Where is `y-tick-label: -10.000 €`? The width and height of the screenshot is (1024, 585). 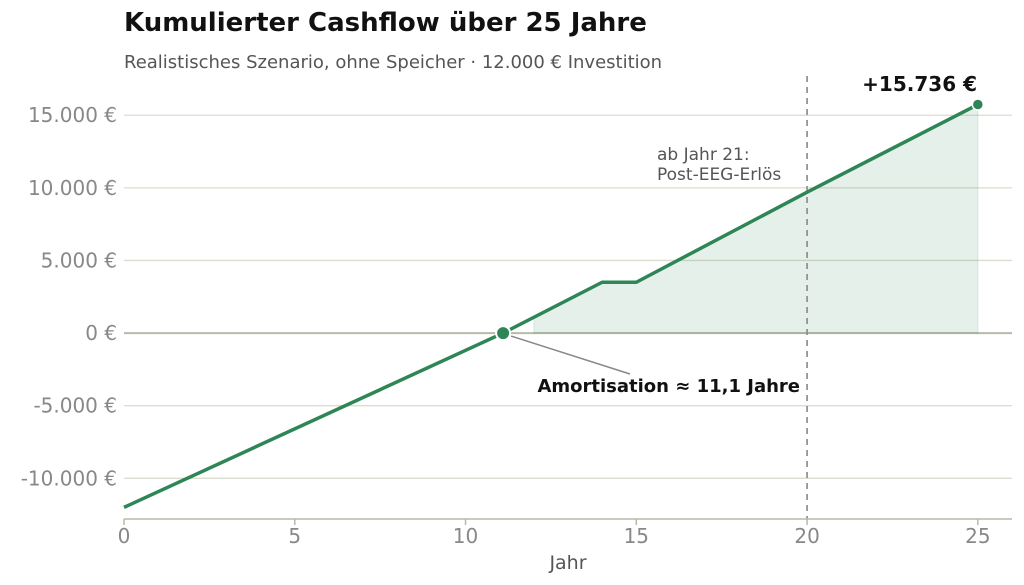 y-tick-label: -10.000 € is located at coordinates (69, 478).